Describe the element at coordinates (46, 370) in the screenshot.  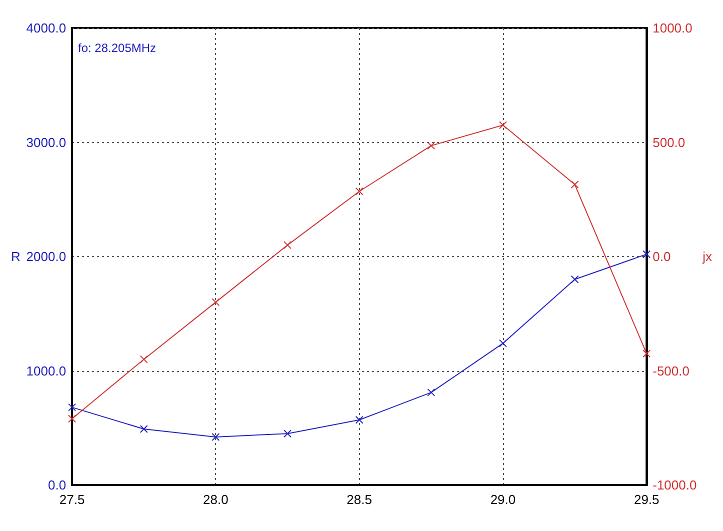
I see `y-tick-label: 1000.0` at that location.